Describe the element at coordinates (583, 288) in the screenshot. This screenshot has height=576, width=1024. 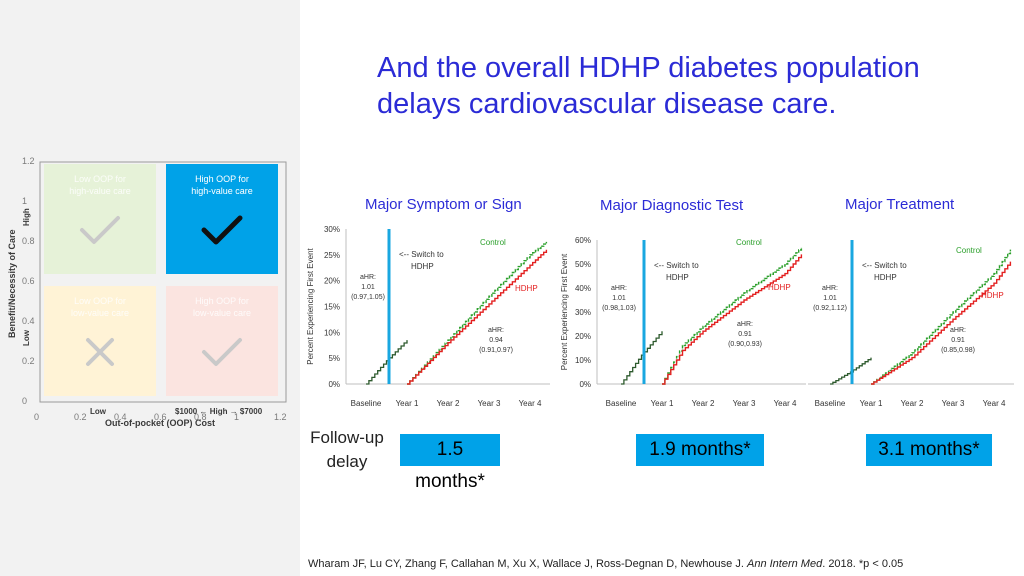
I see `y-tick-label: 40%` at that location.